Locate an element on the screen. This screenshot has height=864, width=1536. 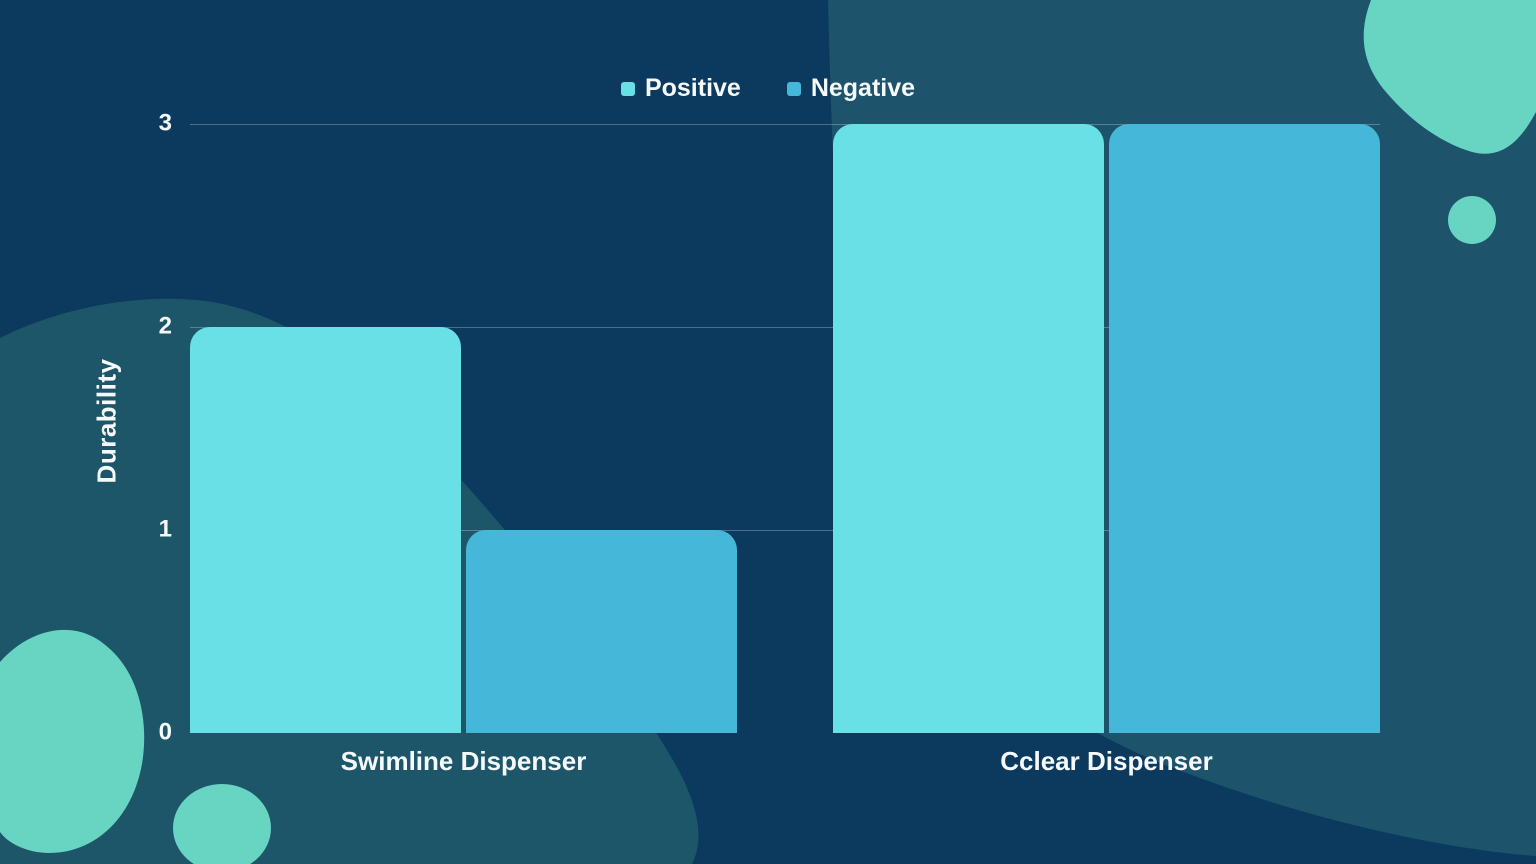
gridline-y1 is located at coordinates (785, 530).